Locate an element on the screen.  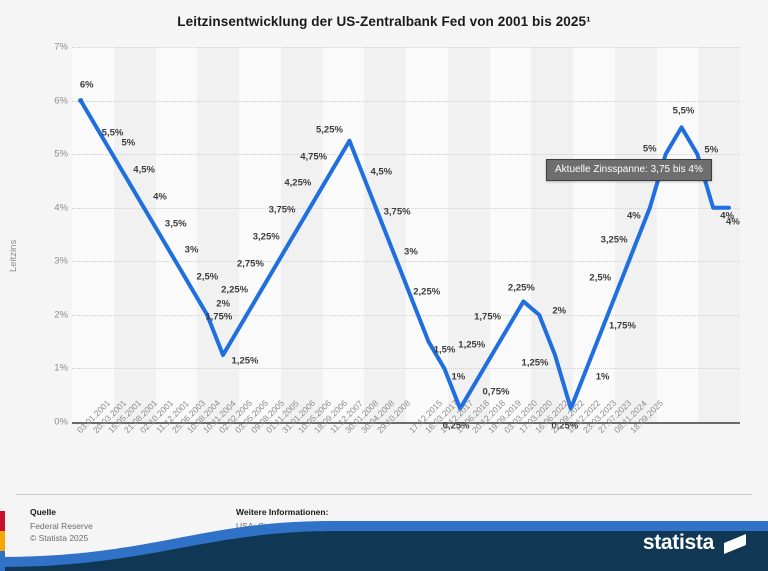
source-line-1: Federal Reserve is located at coordinates (61, 526).